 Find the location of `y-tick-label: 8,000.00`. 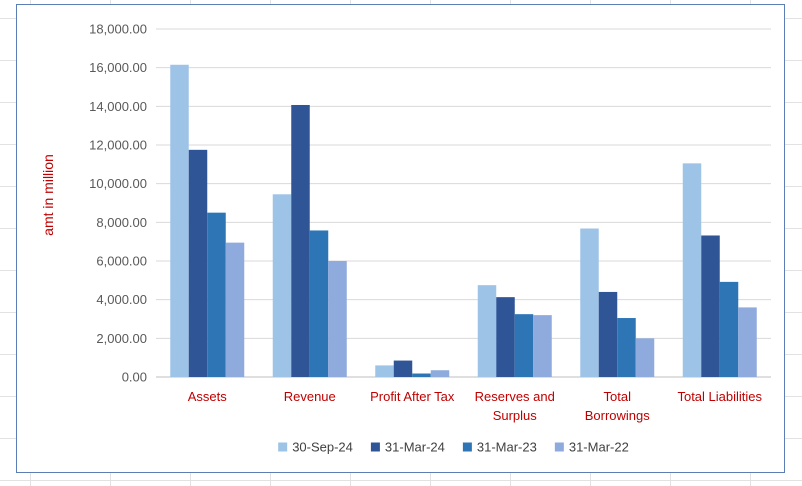

y-tick-label: 8,000.00 is located at coordinates (121, 222).